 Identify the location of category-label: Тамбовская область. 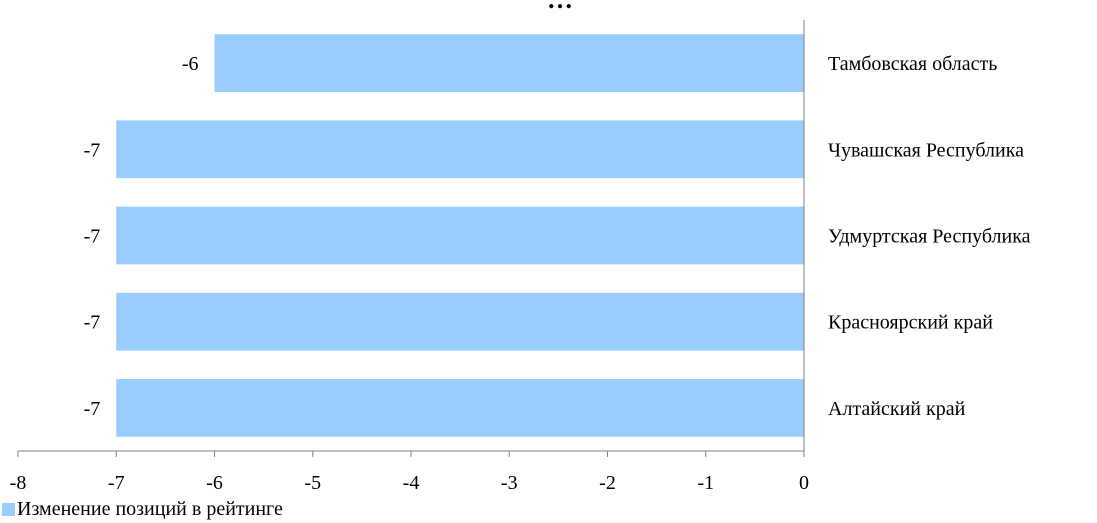
(912, 64).